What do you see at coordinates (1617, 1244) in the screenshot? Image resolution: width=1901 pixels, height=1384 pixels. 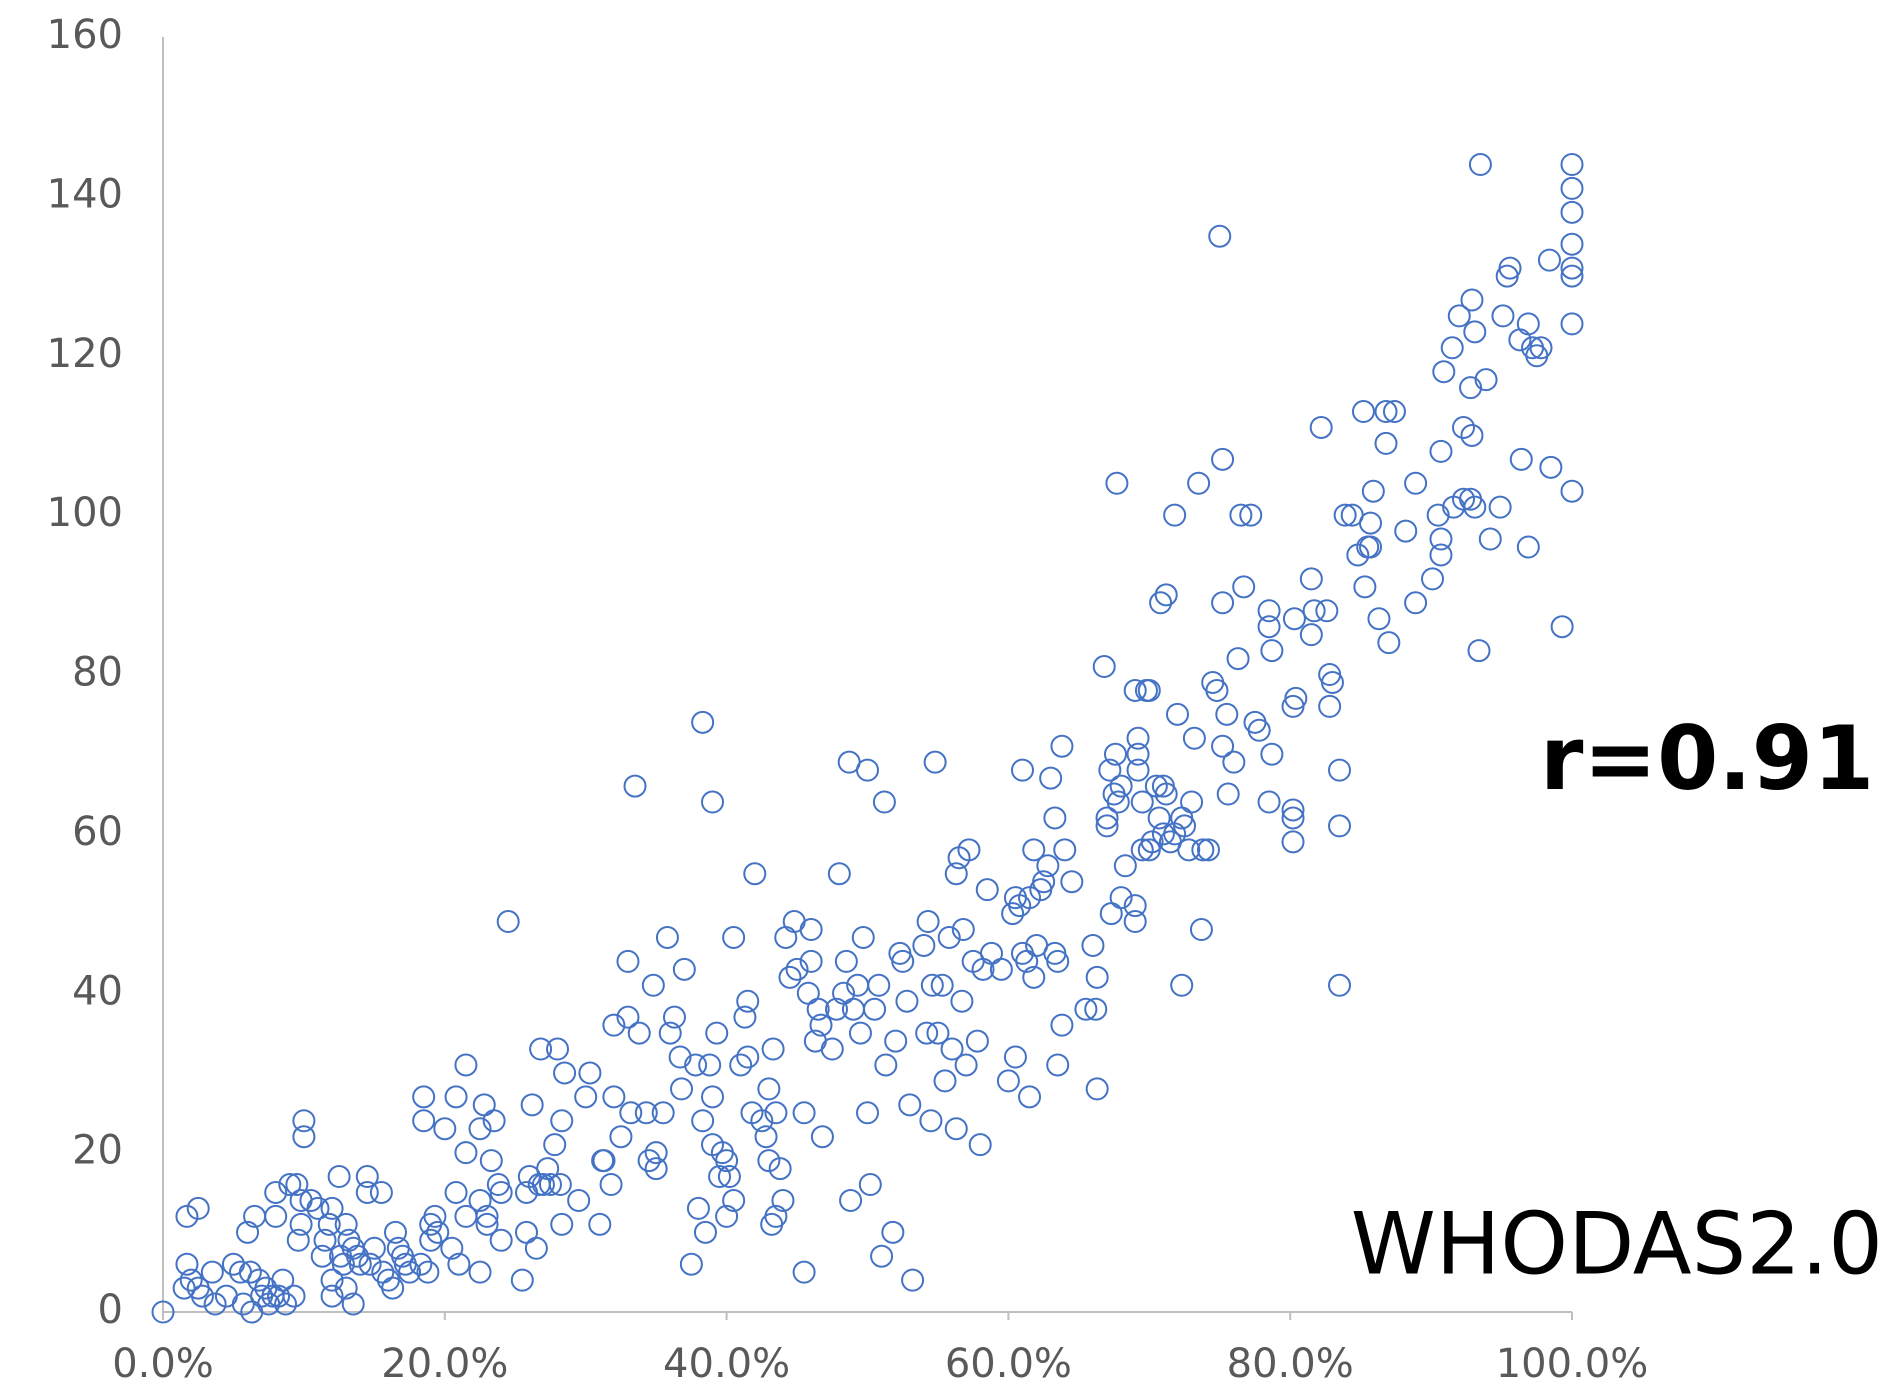 I see `annotation: WHODAS2.0` at bounding box center [1617, 1244].